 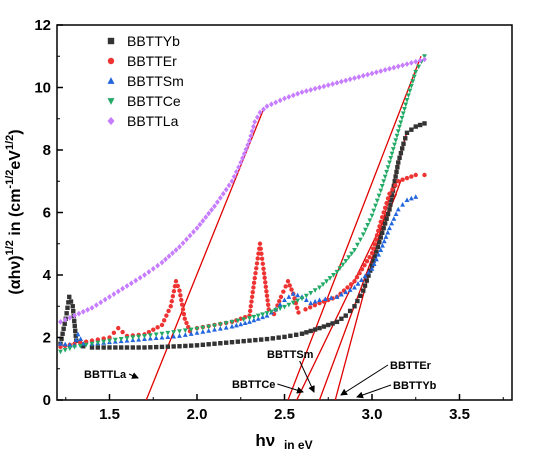 I want to click on x-tick-label: 3.0, so click(x=372, y=414).